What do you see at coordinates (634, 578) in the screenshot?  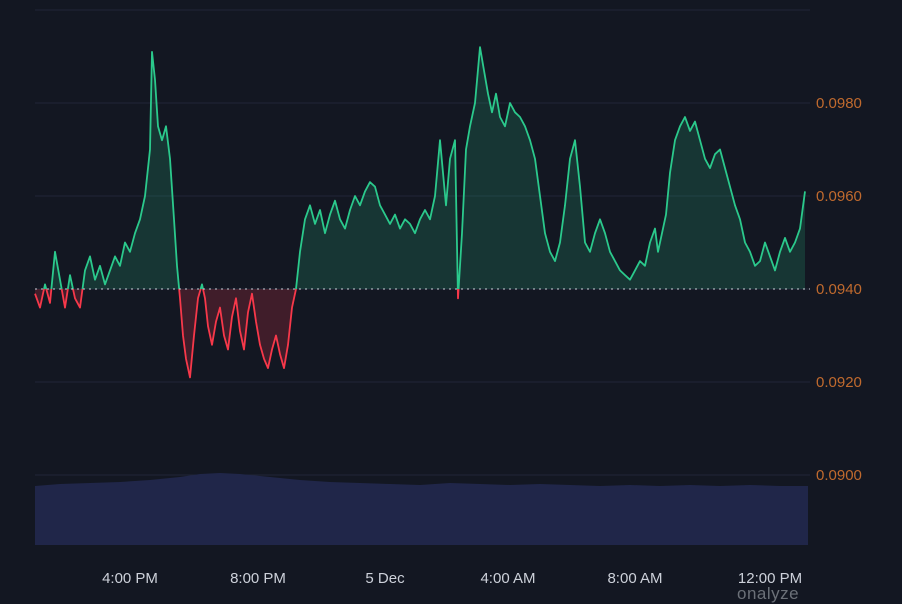 I see `x-axis-label: 8:00 AM` at bounding box center [634, 578].